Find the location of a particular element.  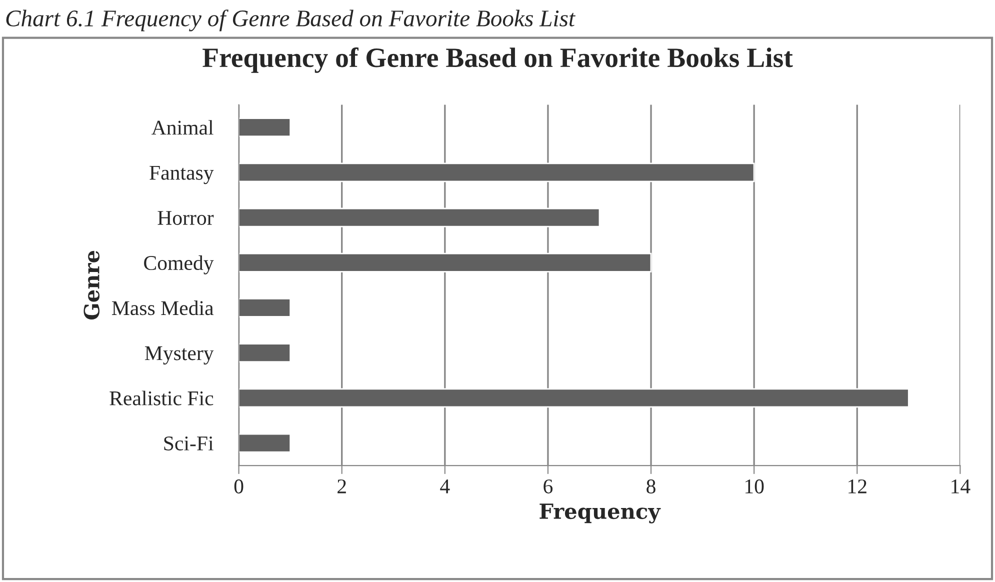

x-tick-label: 4 is located at coordinates (445, 487).